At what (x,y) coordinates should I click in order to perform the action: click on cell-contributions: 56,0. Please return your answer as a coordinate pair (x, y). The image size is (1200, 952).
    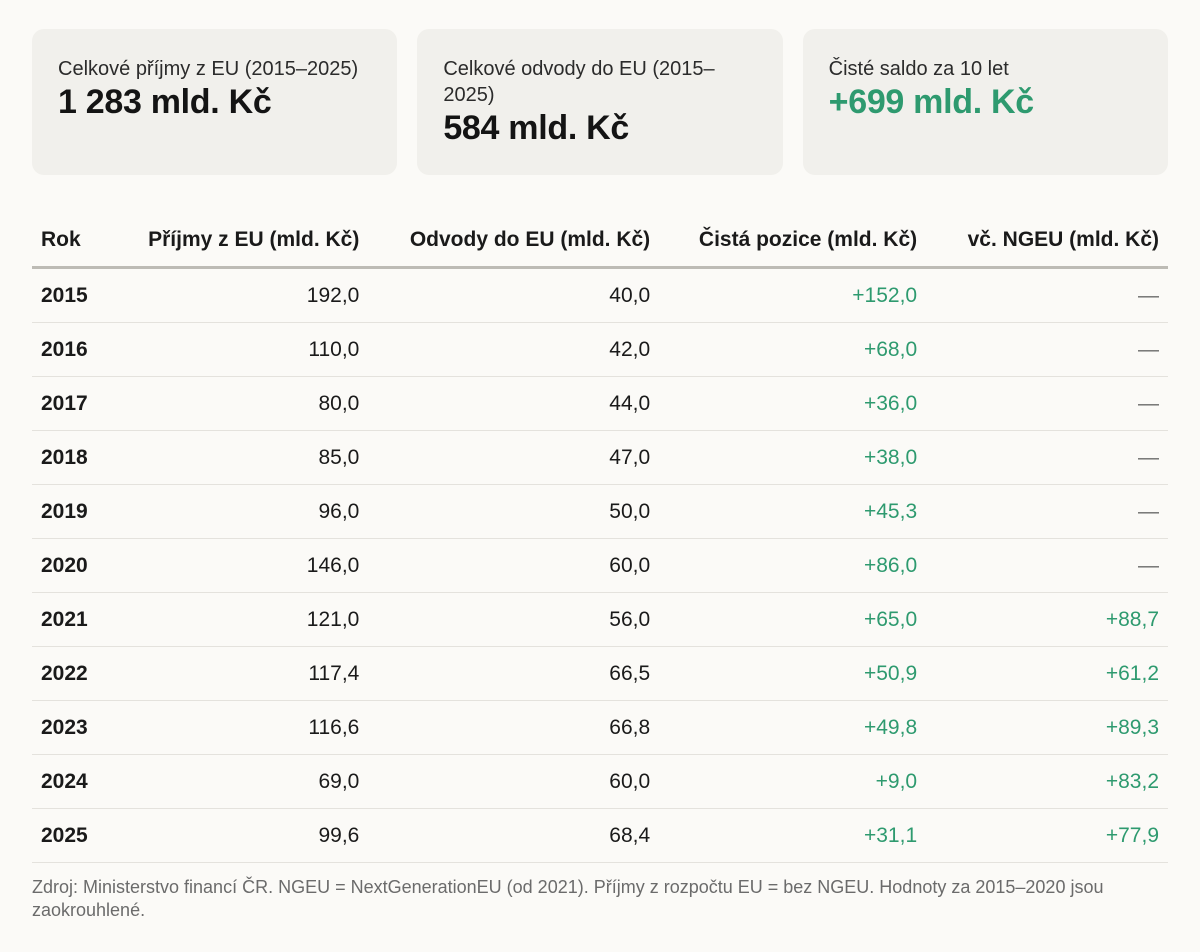
    Looking at the image, I should click on (514, 619).